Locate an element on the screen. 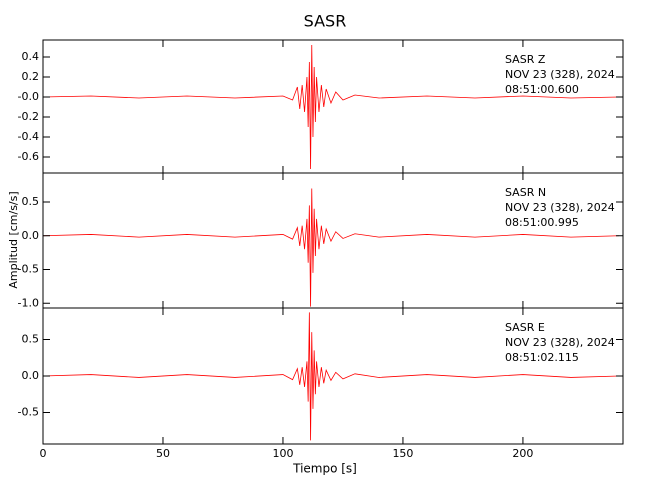 The height and width of the screenshot is (500, 650). trace-info: 08:51:02.115 is located at coordinates (542, 357).